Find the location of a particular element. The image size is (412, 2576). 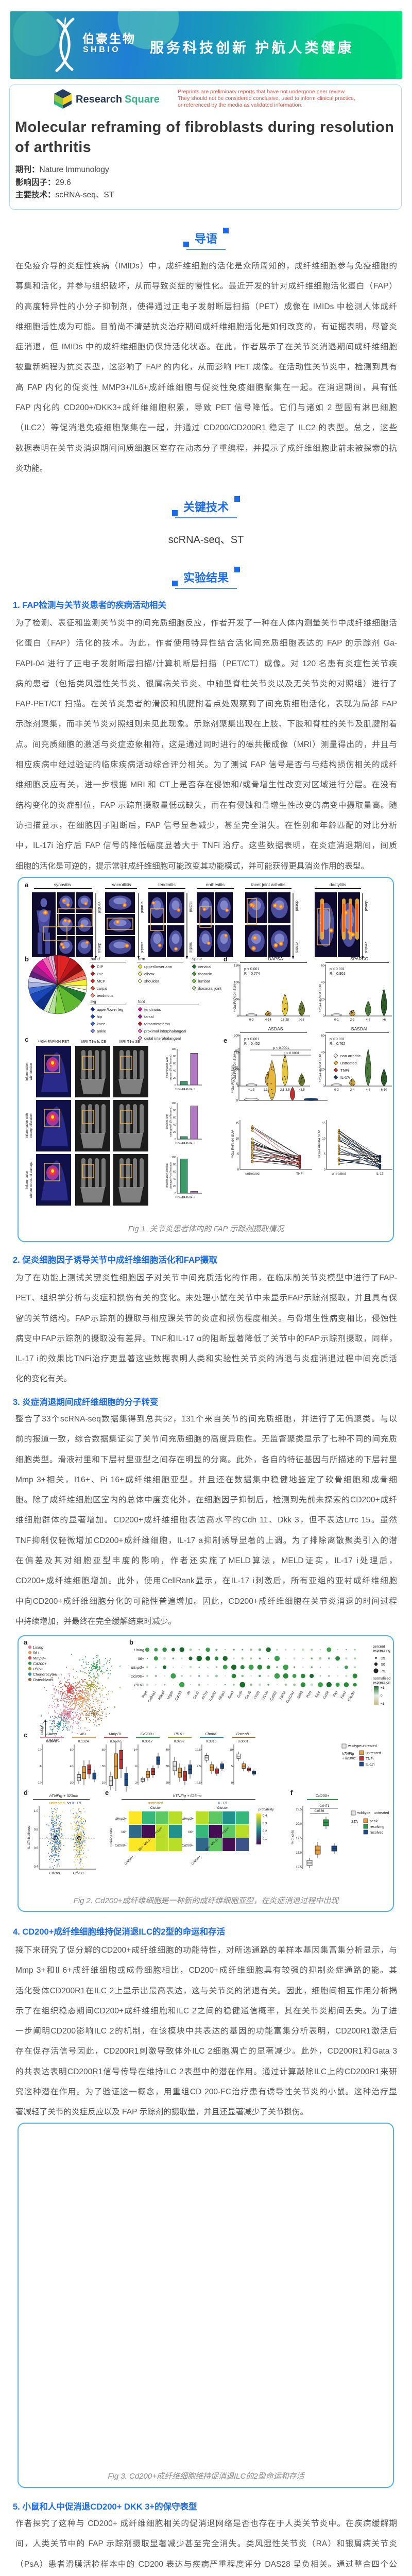

svg-text: MRI T1w fs CE is located at coordinates (94, 1041).